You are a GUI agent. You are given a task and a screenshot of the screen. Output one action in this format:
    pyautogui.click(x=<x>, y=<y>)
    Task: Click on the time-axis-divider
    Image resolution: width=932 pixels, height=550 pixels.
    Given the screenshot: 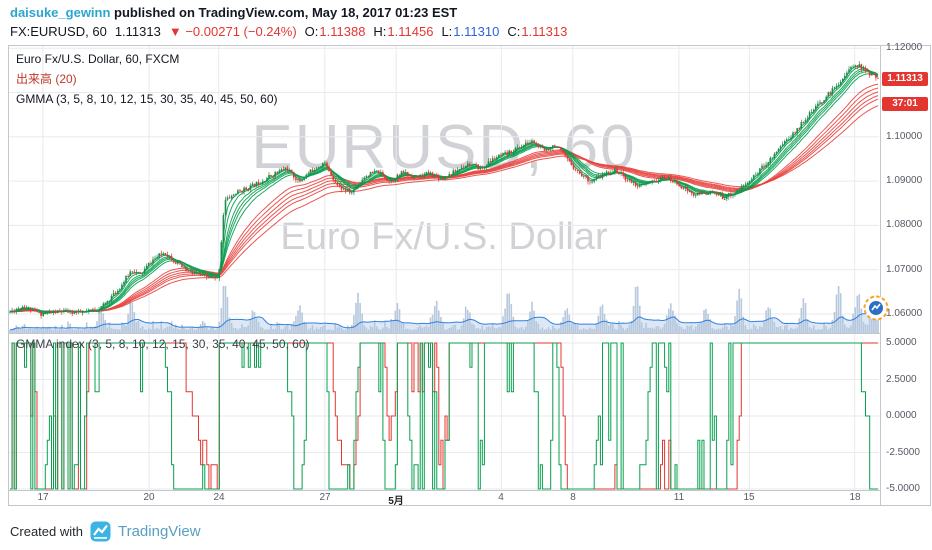 What is the action you would take?
    pyautogui.click(x=444, y=490)
    